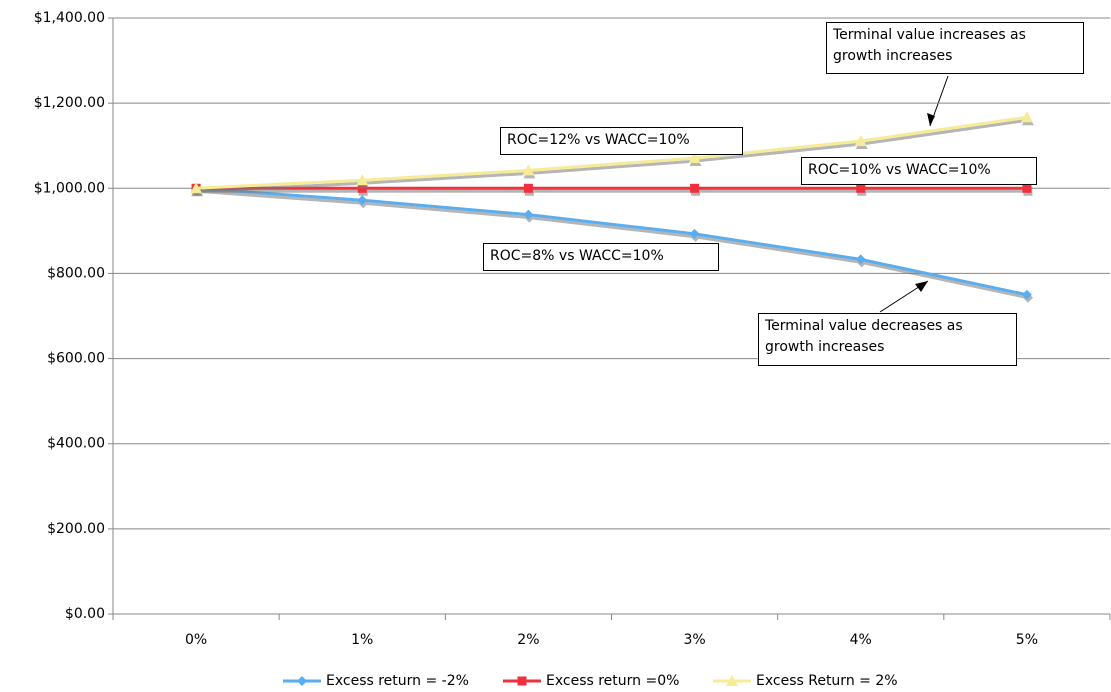 The width and height of the screenshot is (1111, 692). Describe the element at coordinates (612, 681) in the screenshot. I see `legend-label: Excess return =0%` at that location.